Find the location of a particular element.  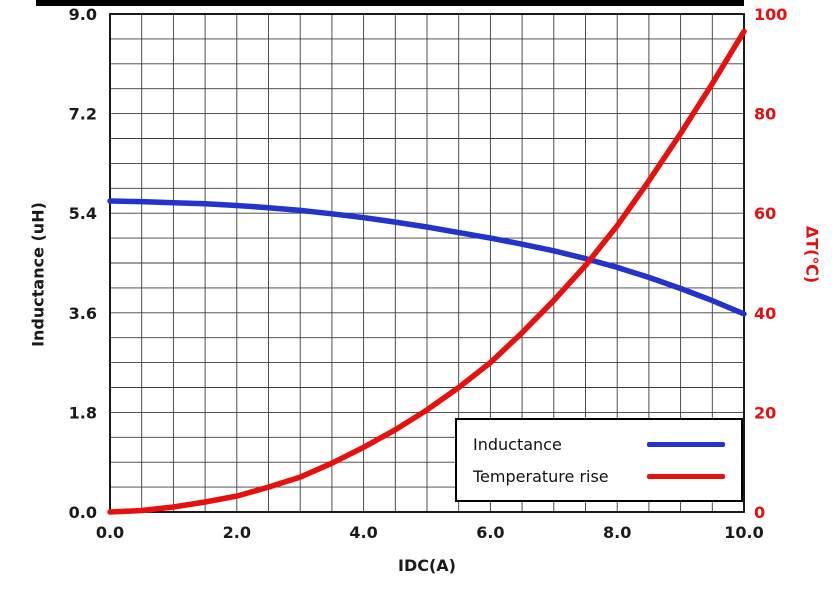

legend-item-inductance: Inductance is located at coordinates (599, 444).